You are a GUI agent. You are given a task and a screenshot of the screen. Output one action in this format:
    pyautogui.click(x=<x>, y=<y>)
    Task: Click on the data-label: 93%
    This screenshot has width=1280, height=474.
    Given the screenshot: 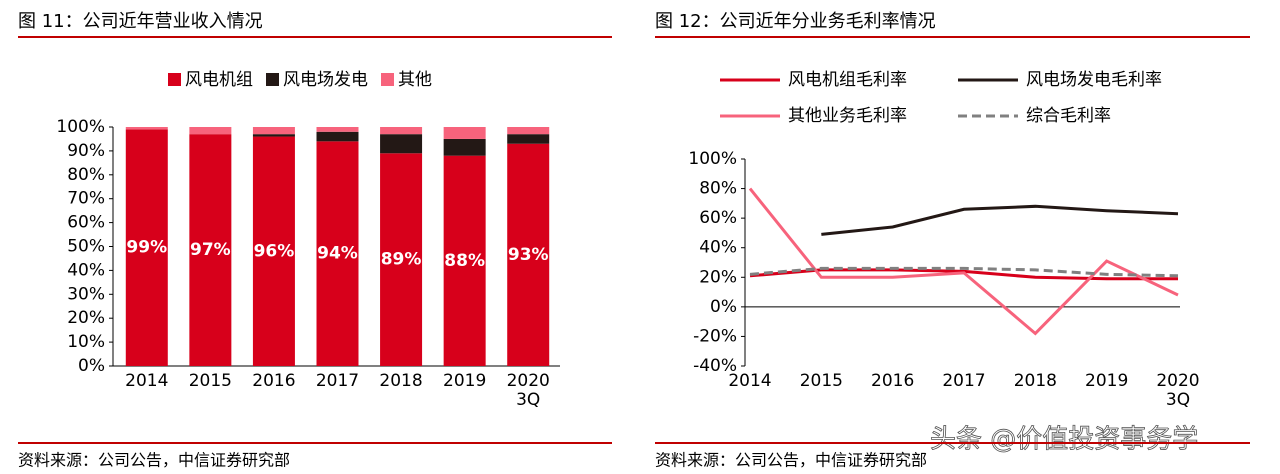 What is the action you would take?
    pyautogui.click(x=528, y=255)
    